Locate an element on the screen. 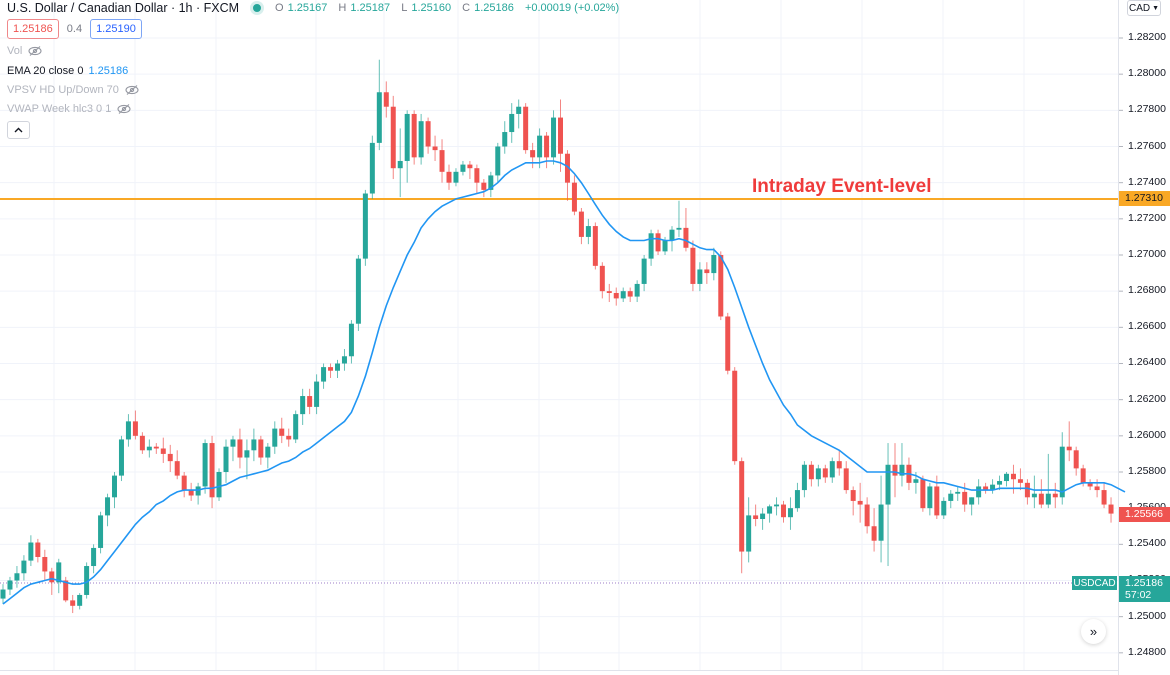  scroll-to-realtime-button: » is located at coordinates (1093, 631).